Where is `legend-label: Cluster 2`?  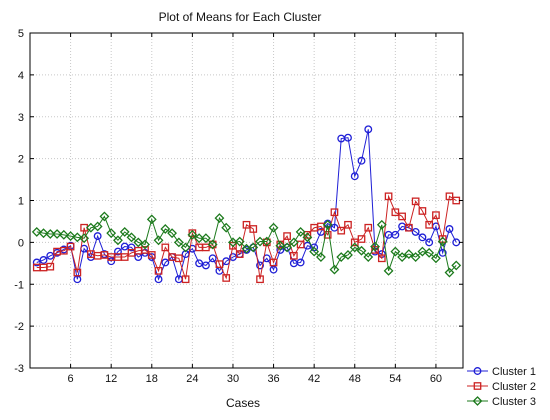
legend-label: Cluster 2 is located at coordinates (514, 387).